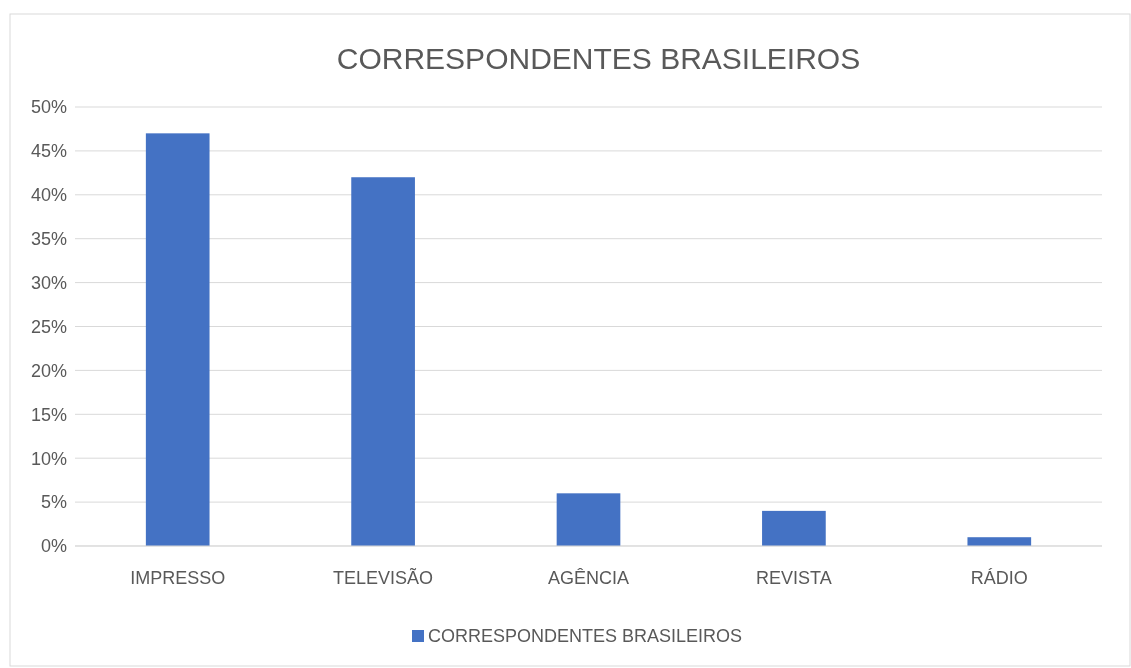 The height and width of the screenshot is (668, 1131). Describe the element at coordinates (48, 458) in the screenshot. I see `y-tick-label: 10%` at that location.